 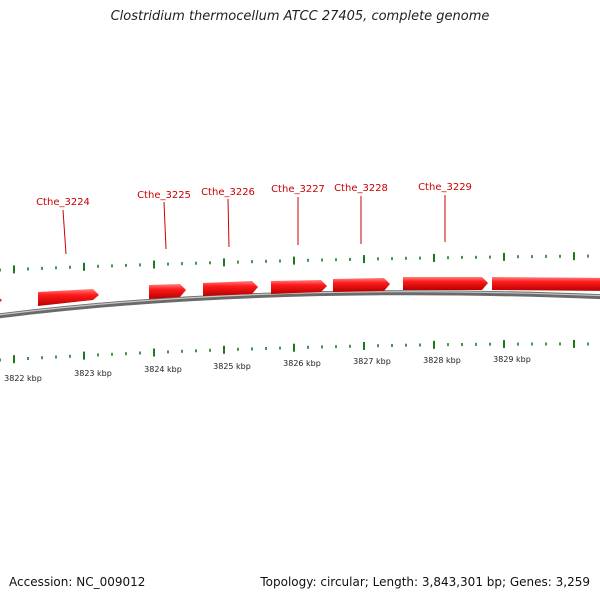 I want to click on gene-arrow-partial, so click(x=1, y=300).